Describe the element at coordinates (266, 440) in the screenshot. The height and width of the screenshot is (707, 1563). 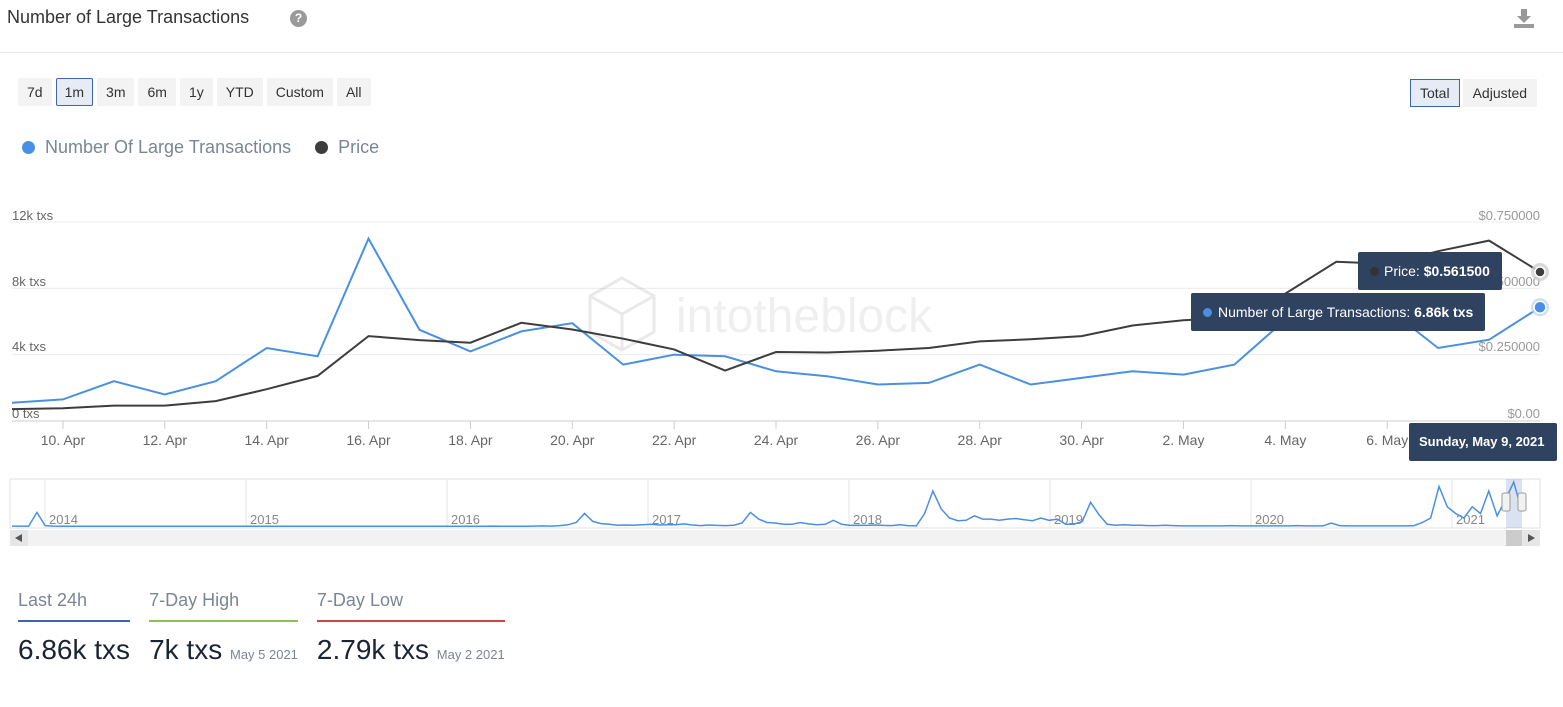
I see `x-tick-label: 14. Apr` at that location.